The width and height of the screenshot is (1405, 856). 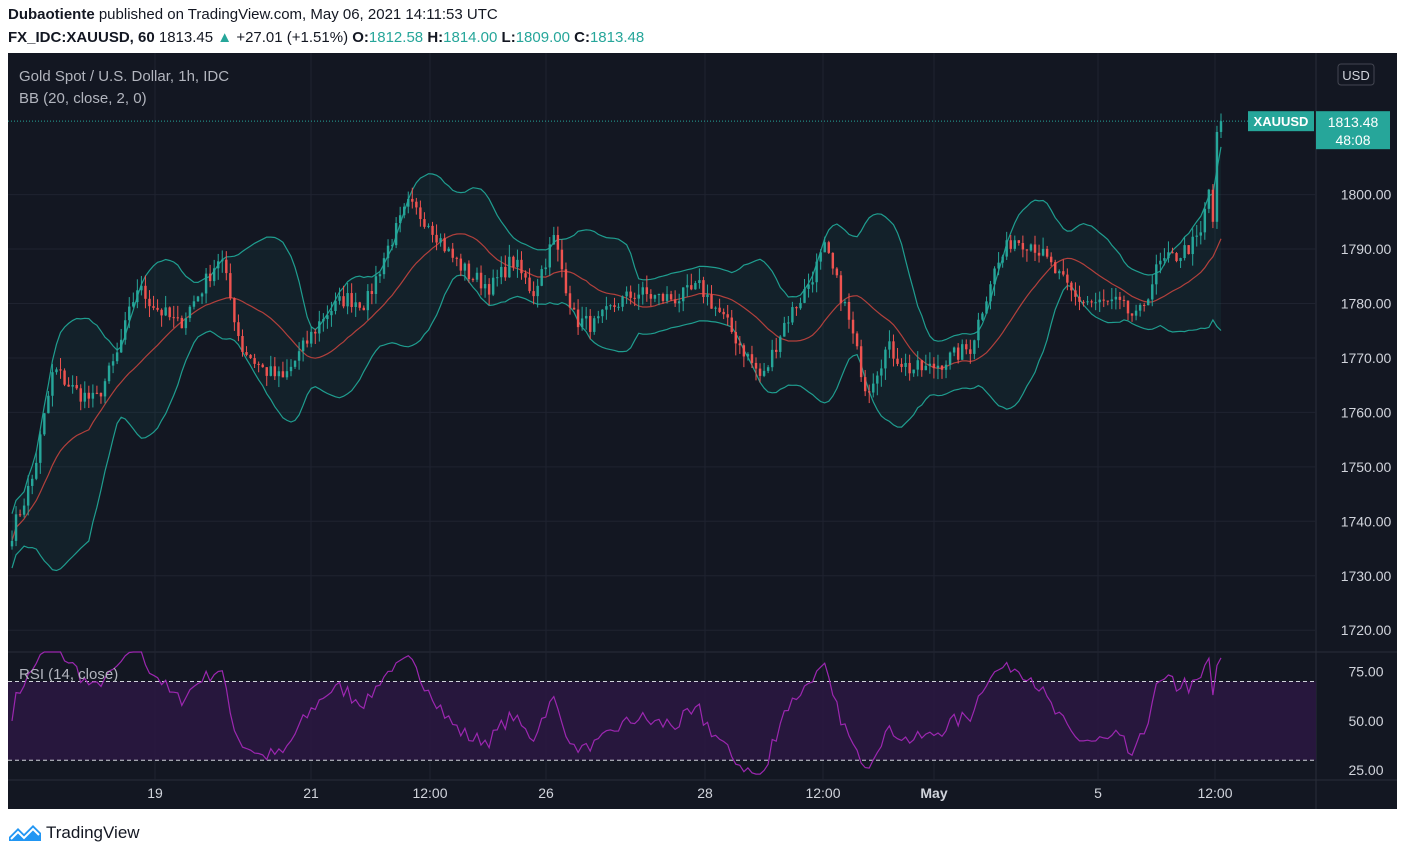 I want to click on price-tick-label: 1770.00, so click(x=1366, y=358).